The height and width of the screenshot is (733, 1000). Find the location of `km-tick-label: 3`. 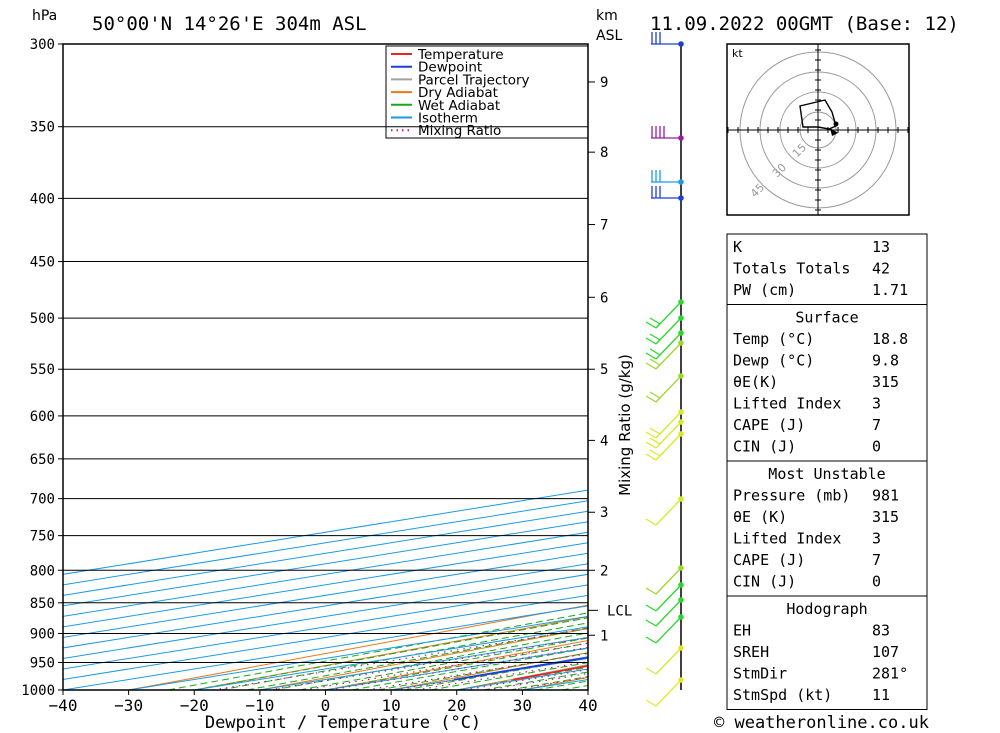

km-tick-label: 3 is located at coordinates (604, 513).